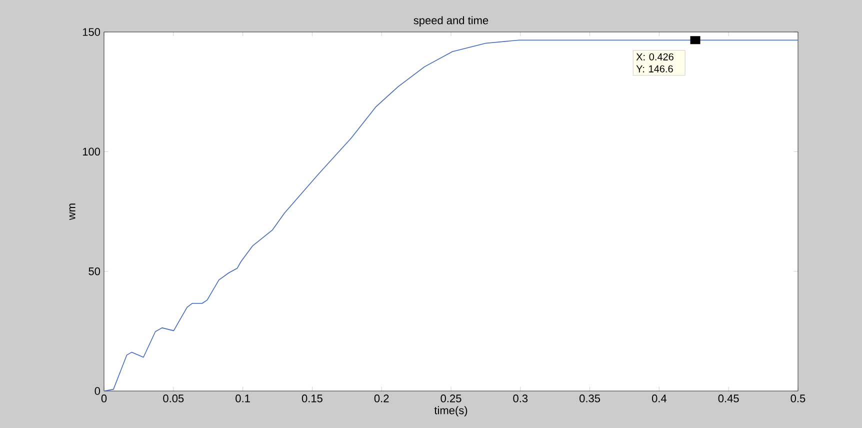  Describe the element at coordinates (655, 62) in the screenshot. I see `annotation: X: 0.426 Y: 146.6` at that location.